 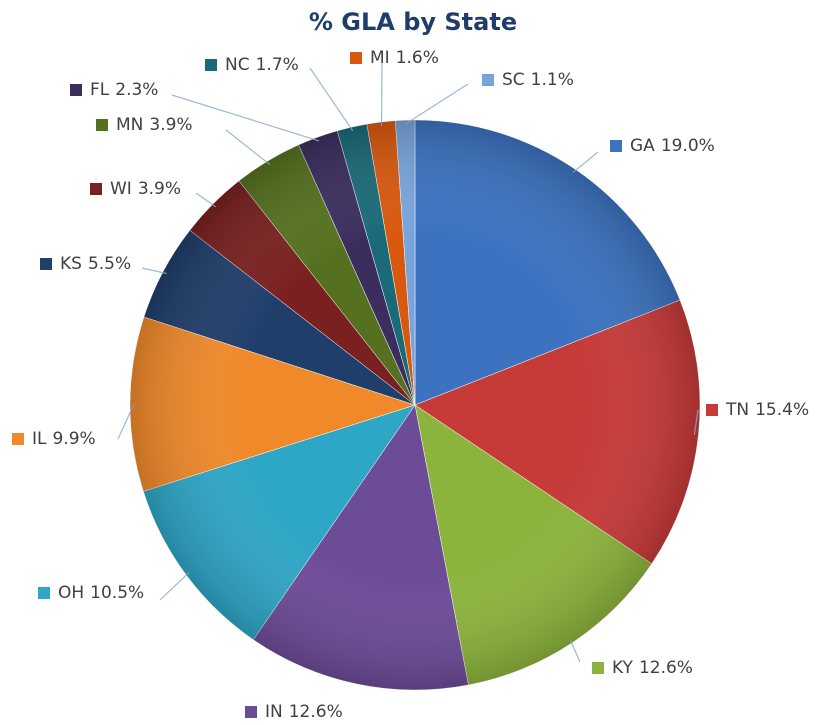 I want to click on data-label: IN 12.6%, so click(x=304, y=712).